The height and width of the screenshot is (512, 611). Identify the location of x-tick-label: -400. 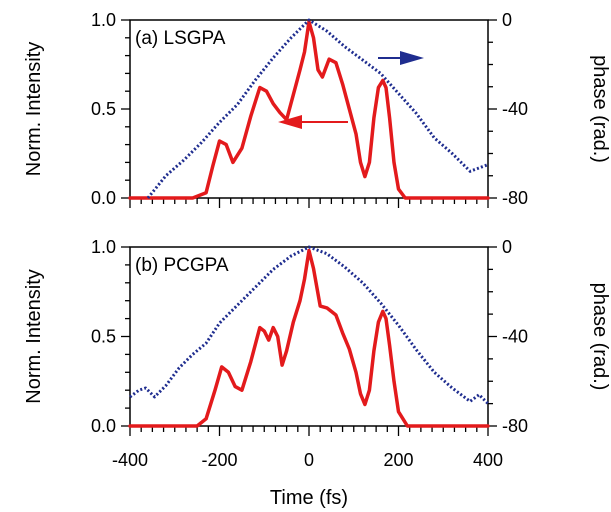
(130, 460).